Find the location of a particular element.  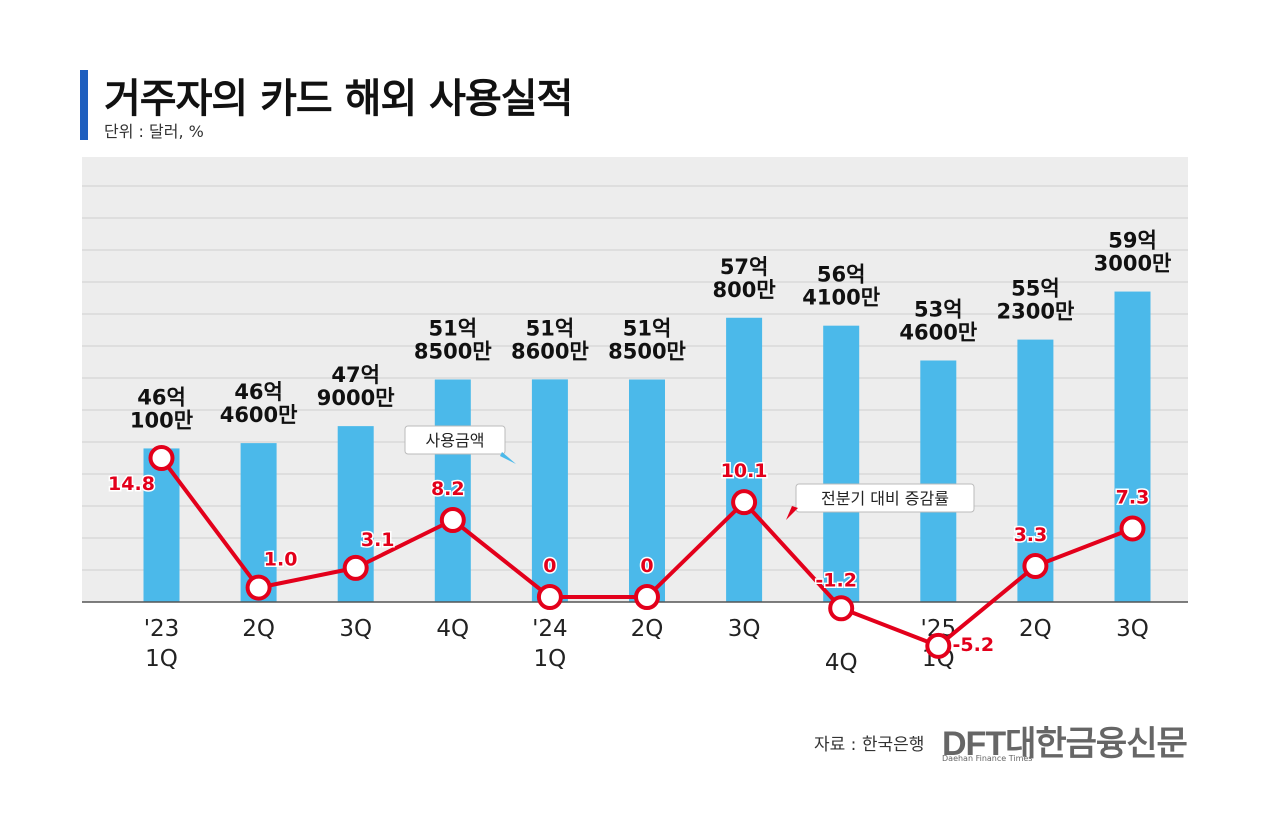

line-callout-box is located at coordinates (885, 498).